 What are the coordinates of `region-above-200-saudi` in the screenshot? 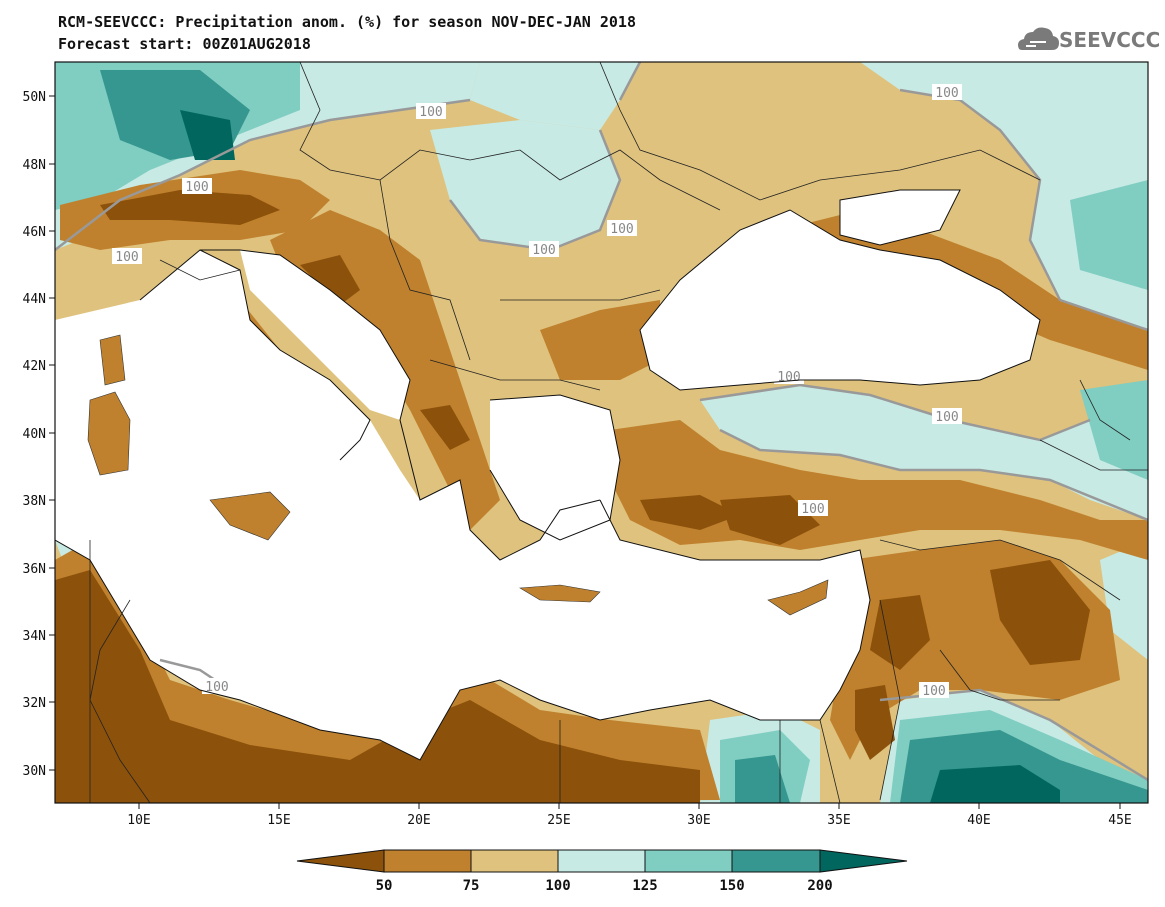 It's located at (995, 784).